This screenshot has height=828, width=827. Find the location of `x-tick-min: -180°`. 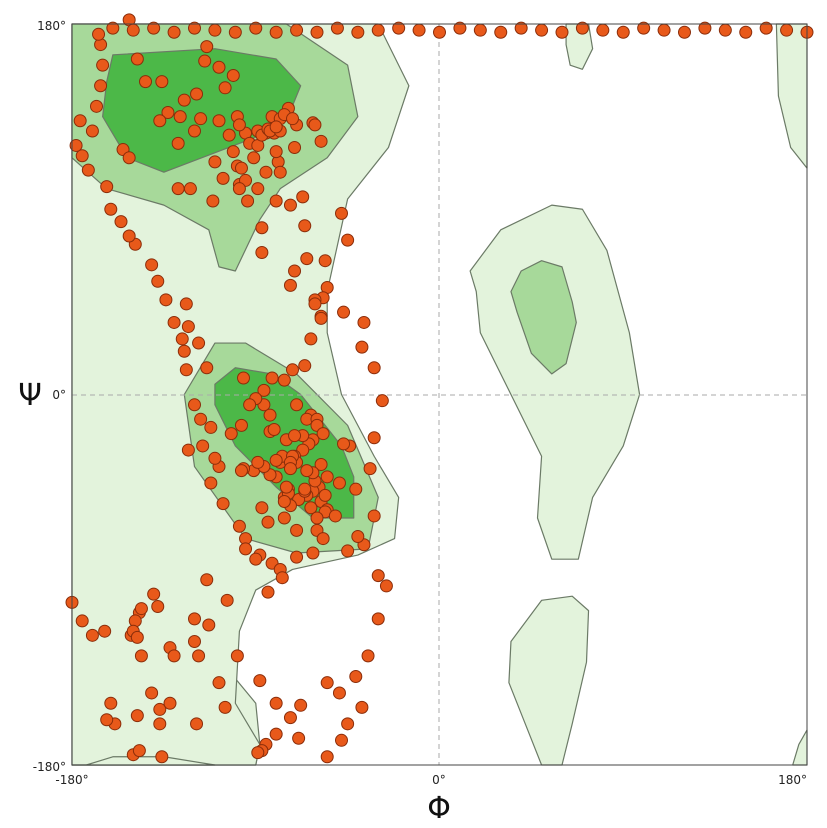

x-tick-min: -180° is located at coordinates (71, 780).